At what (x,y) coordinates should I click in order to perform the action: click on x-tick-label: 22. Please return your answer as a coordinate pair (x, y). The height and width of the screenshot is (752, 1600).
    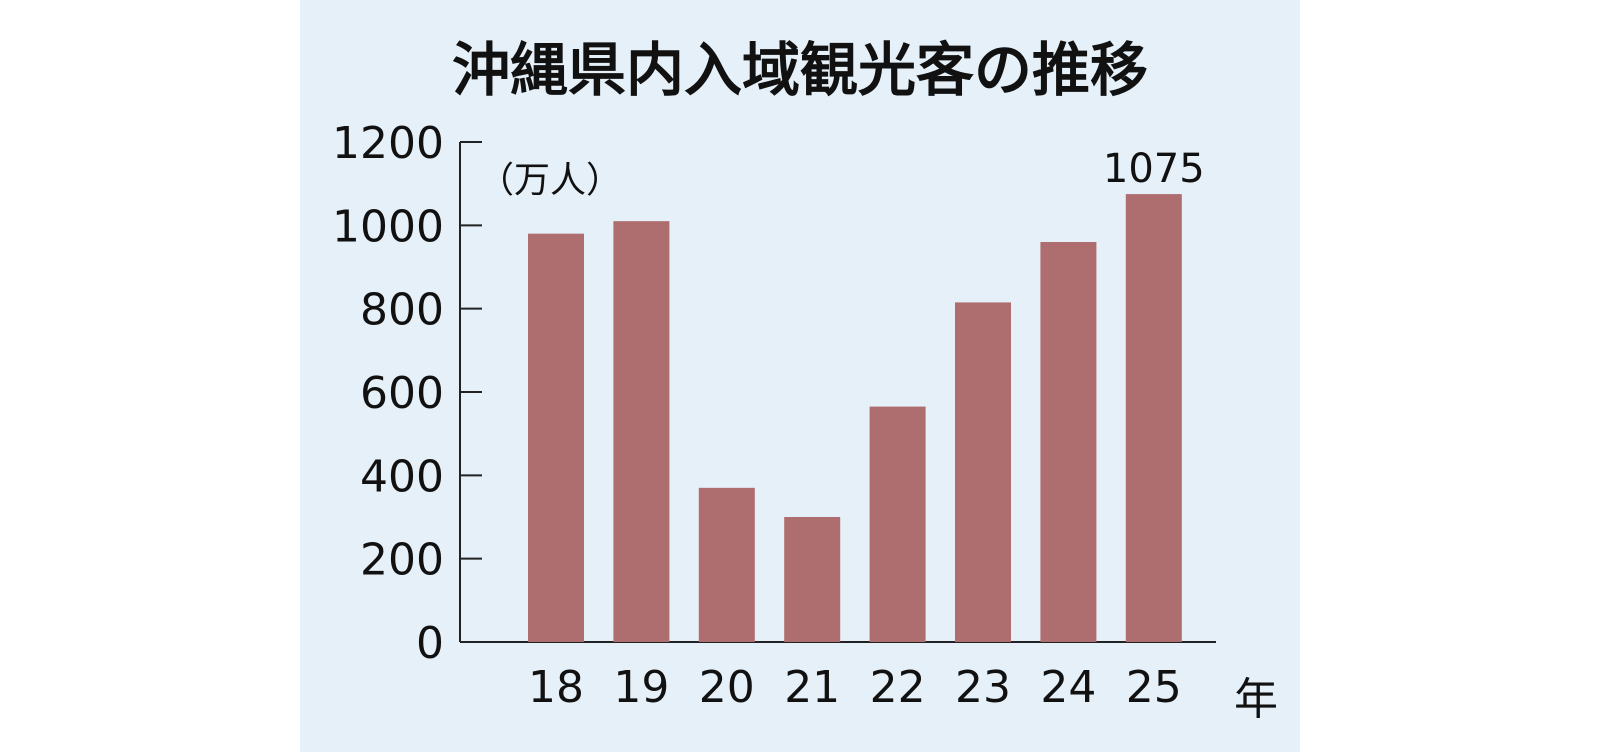
    Looking at the image, I should click on (898, 687).